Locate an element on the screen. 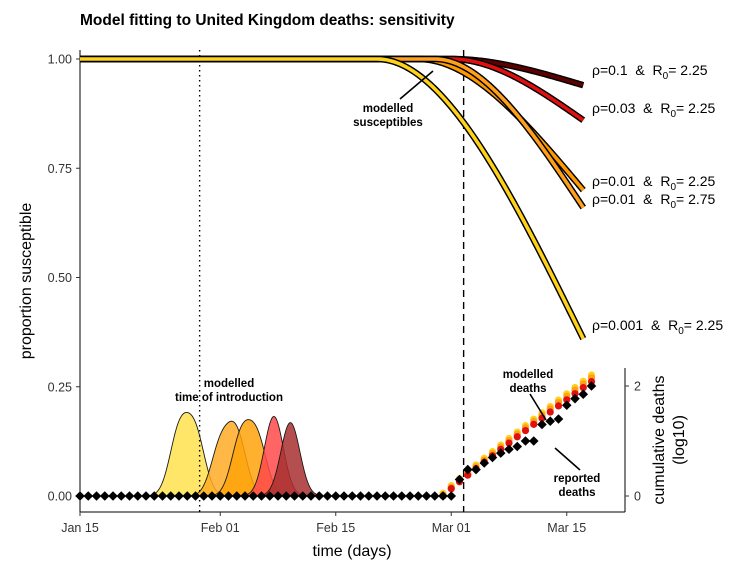  y2-ticks: 02 is located at coordinates (633, 442).